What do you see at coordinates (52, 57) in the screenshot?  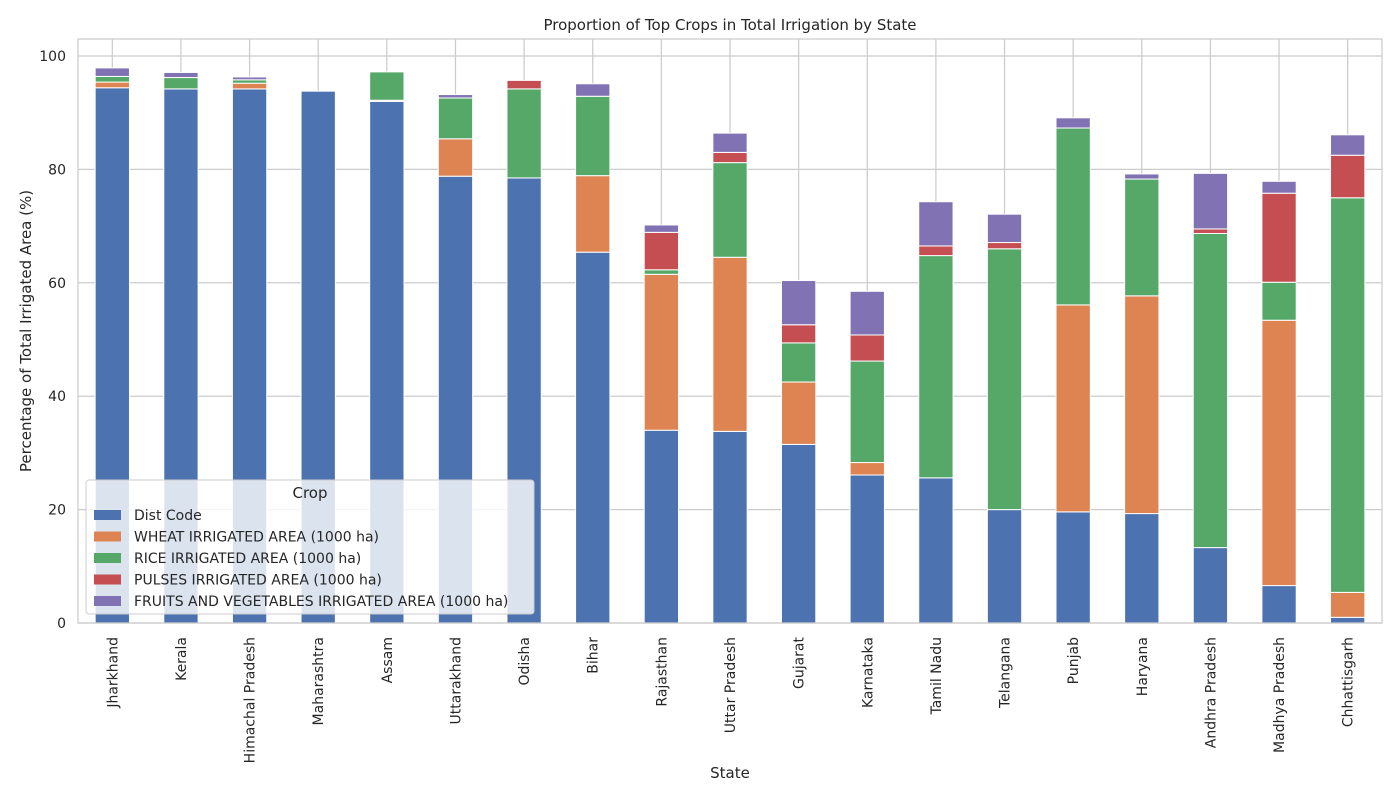 I see `y-tick-label: 100` at bounding box center [52, 57].